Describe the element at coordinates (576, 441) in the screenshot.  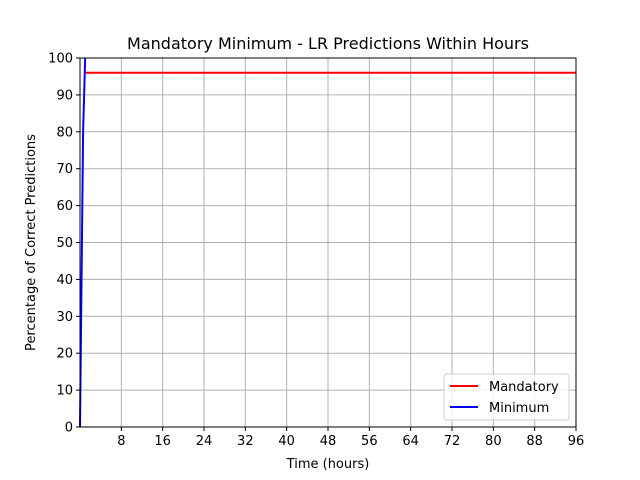
I see `x-tick-label: 96` at that location.